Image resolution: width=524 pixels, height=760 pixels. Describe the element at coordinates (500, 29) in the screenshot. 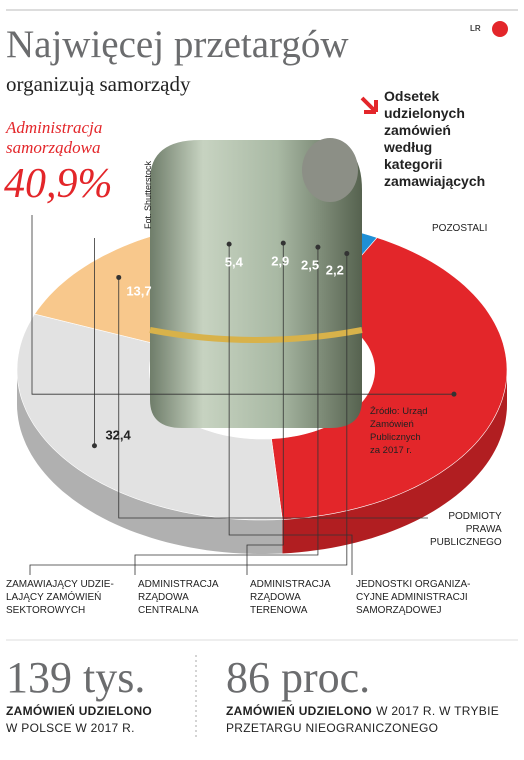

I see `logo-icon` at that location.